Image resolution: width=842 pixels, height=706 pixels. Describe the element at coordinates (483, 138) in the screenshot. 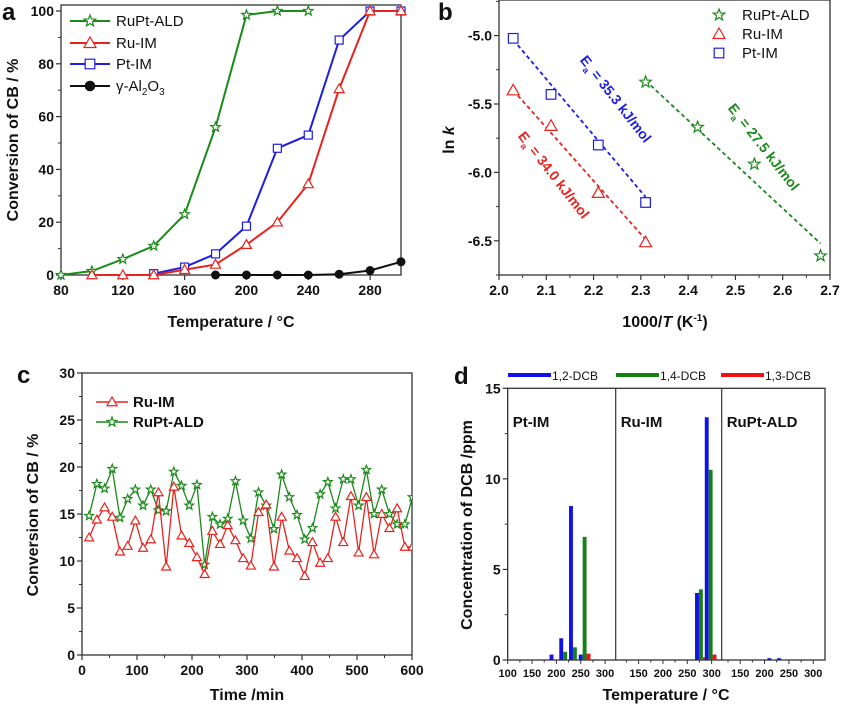

I see `y-axis-b: -5.0 -5.5 -6.0 -6.5` at that location.